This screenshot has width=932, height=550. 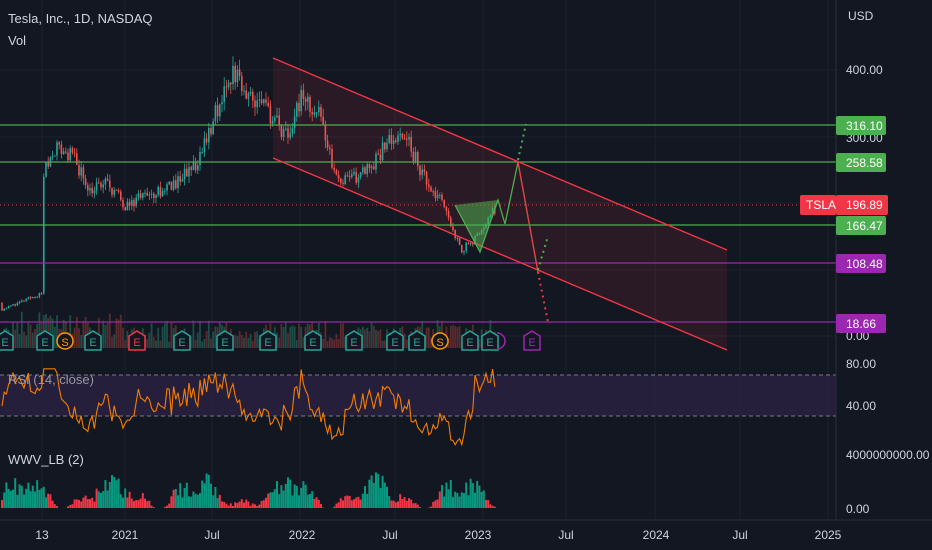 I want to click on last-price-tag: 196.89, so click(x=862, y=205).